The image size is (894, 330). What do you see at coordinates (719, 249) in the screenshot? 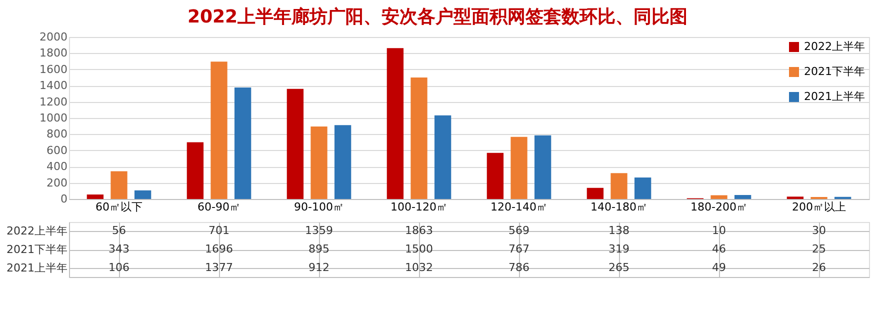
I see `data-label: 46` at bounding box center [719, 249].